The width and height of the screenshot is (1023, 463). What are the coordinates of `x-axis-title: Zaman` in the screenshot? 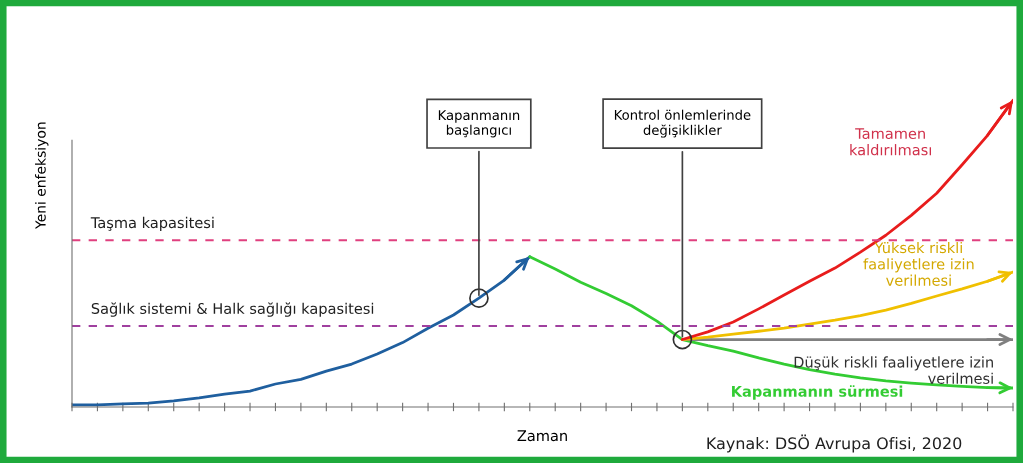 It's located at (542, 436).